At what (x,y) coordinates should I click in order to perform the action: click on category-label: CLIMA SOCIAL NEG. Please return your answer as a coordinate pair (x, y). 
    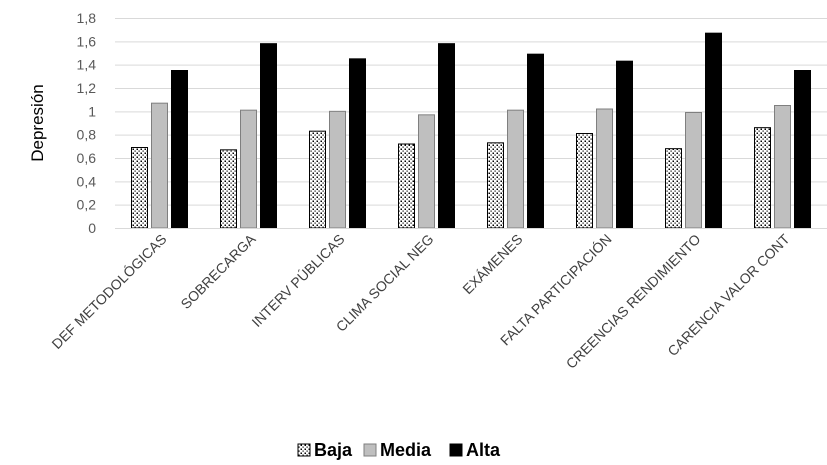
    Looking at the image, I should click on (385, 283).